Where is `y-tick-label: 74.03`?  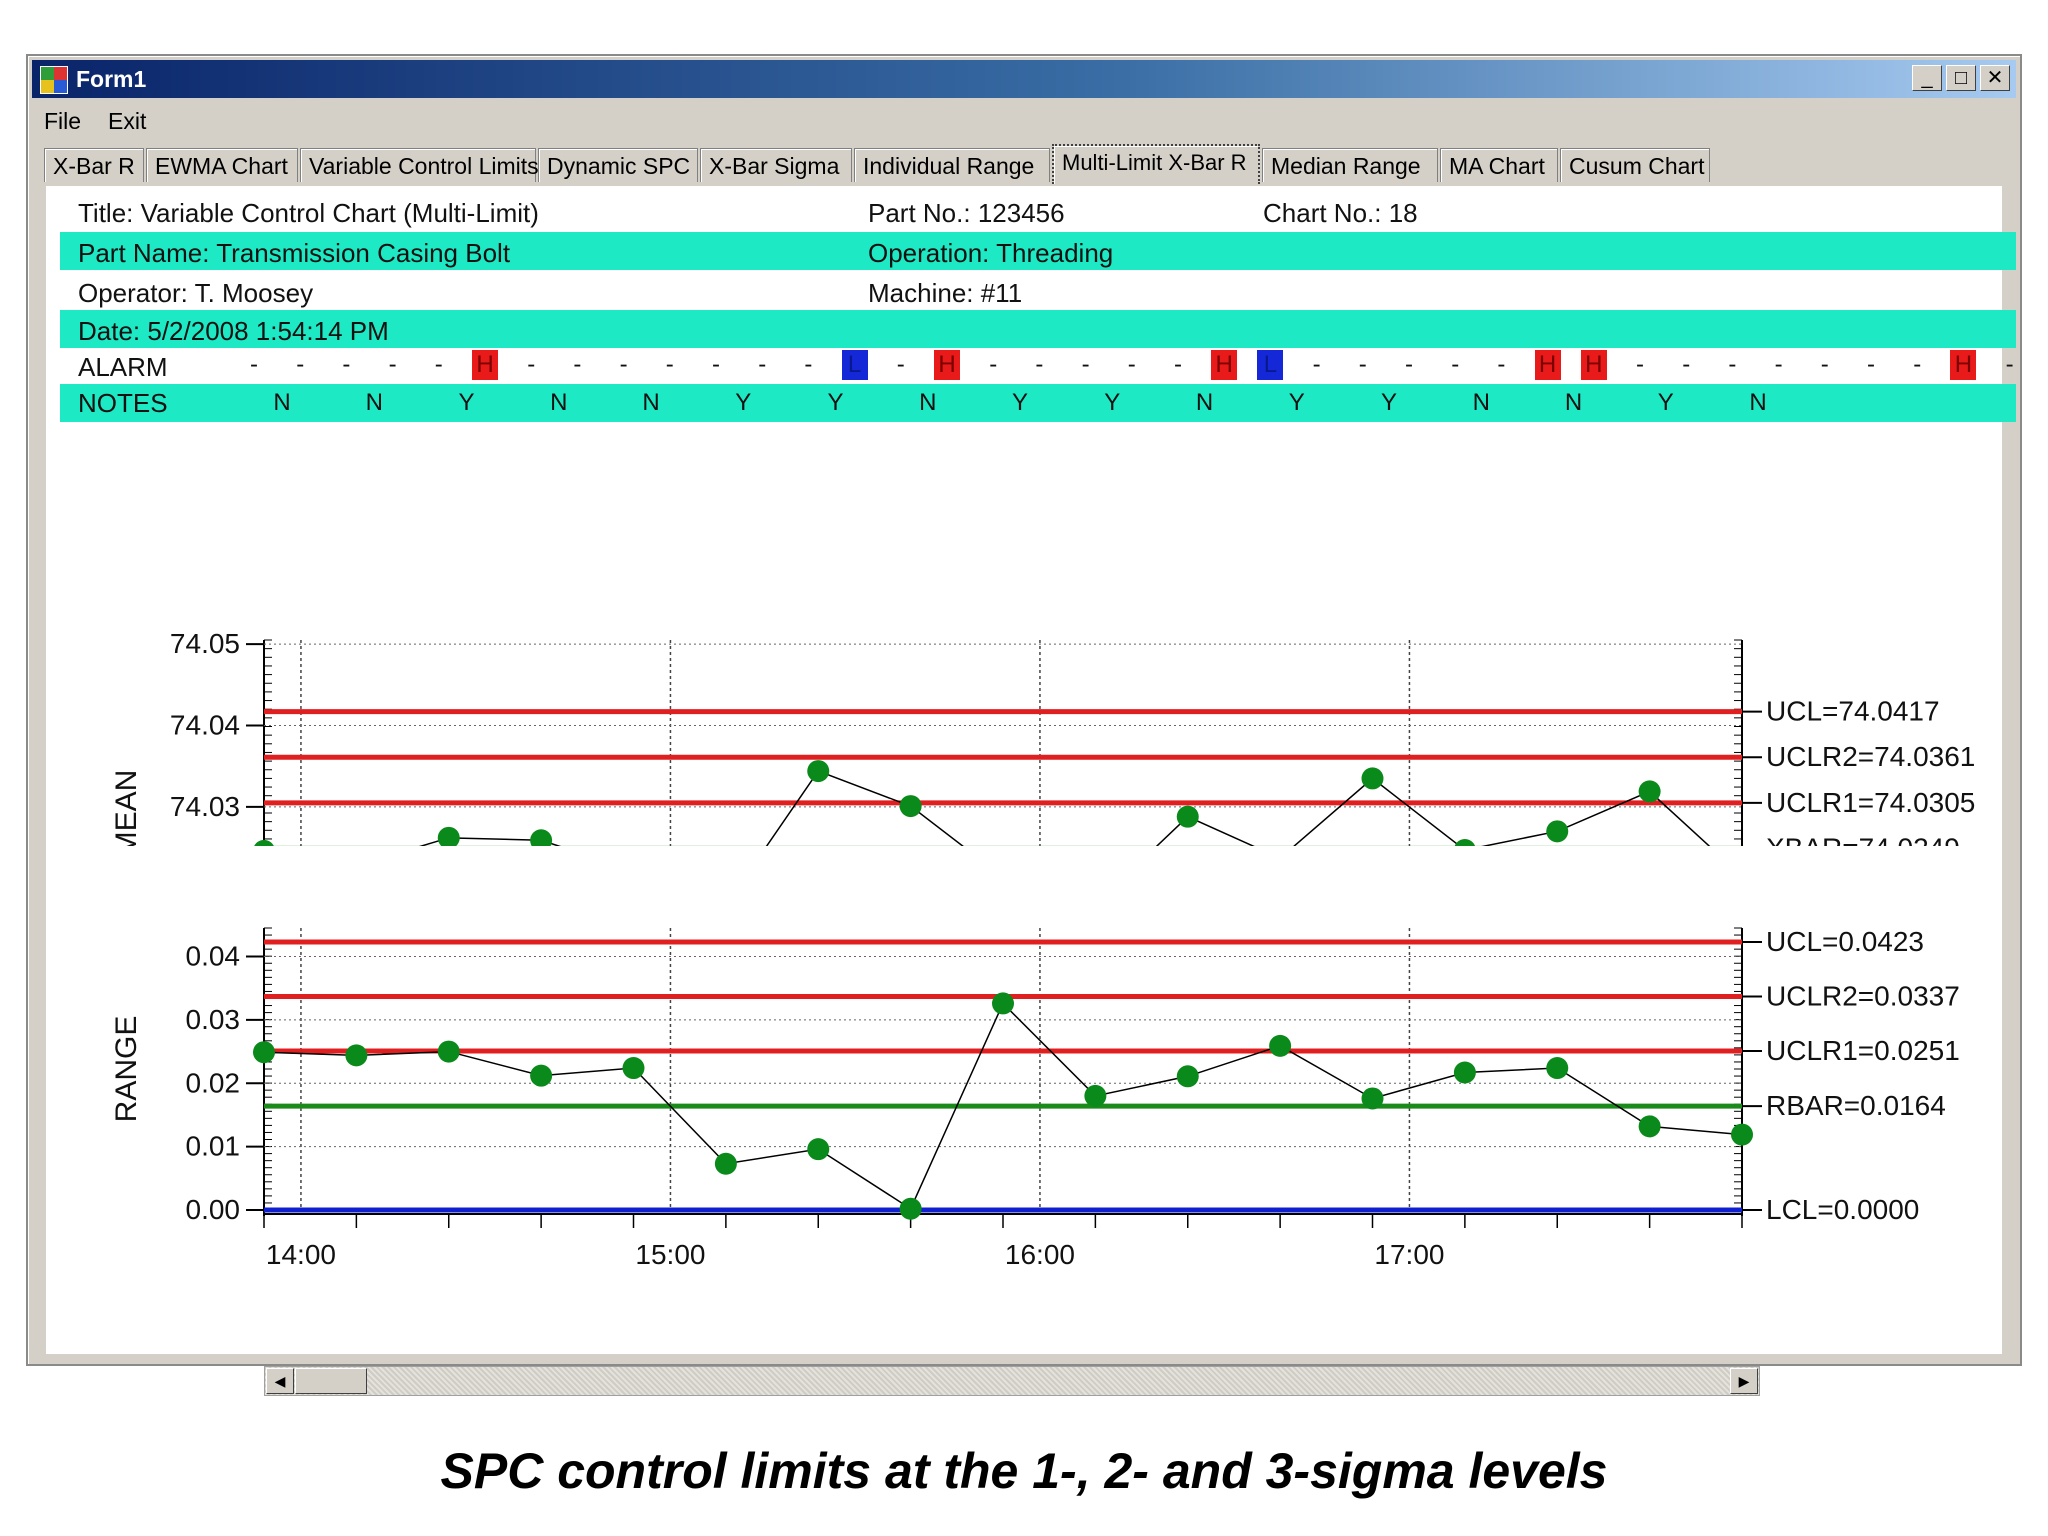 y-tick-label: 74.03 is located at coordinates (205, 806).